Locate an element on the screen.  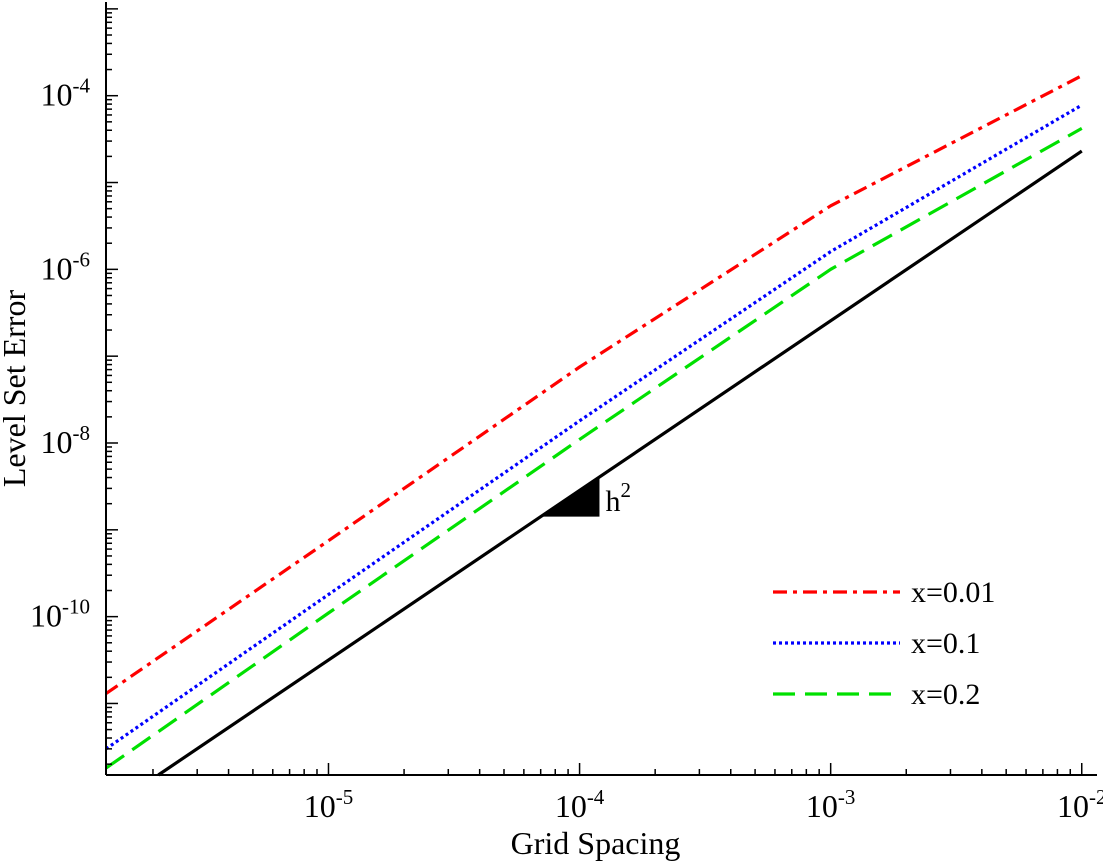
legend: x=0.01 x=0.1 x=0.2 is located at coordinates (884, 643).